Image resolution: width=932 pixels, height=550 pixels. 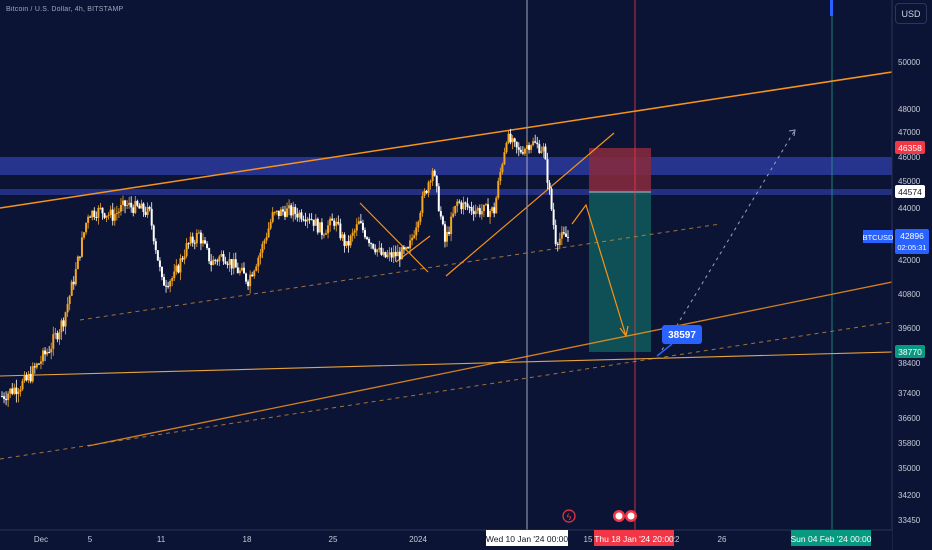 I want to click on price-callout-box, so click(x=682, y=334).